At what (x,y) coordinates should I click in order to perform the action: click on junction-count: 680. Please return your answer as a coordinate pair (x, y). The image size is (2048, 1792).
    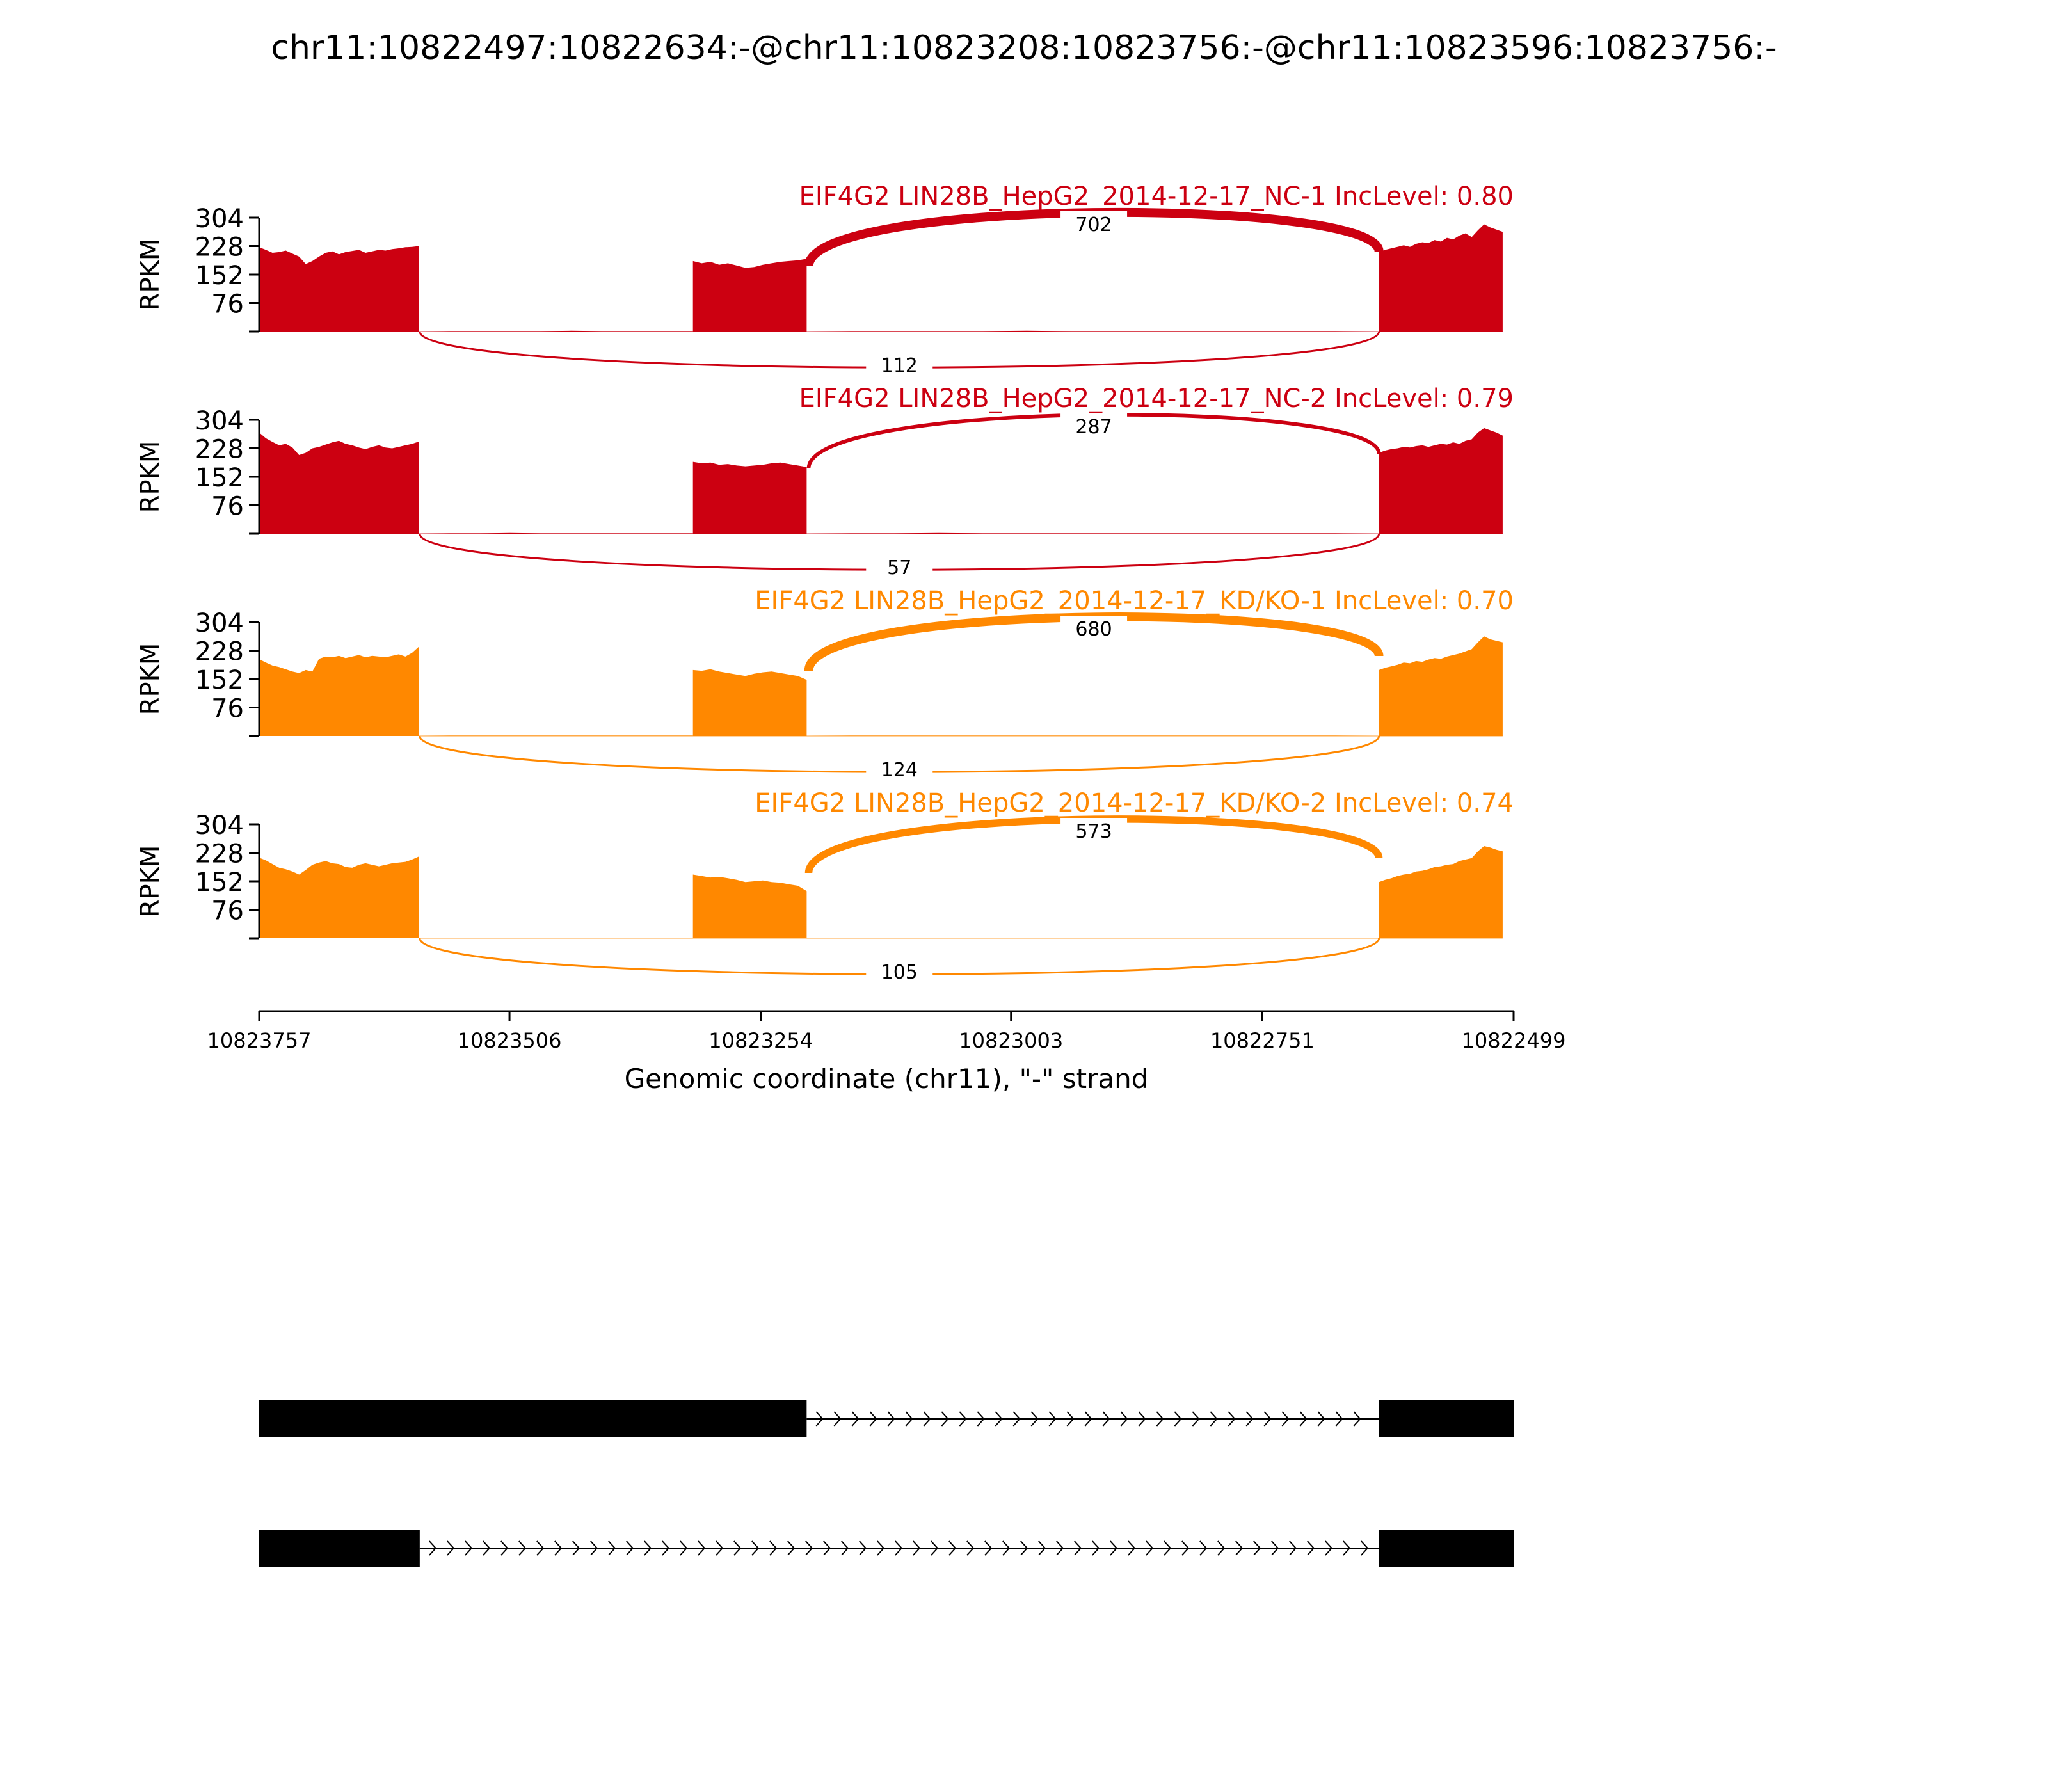
    Looking at the image, I should click on (1093, 629).